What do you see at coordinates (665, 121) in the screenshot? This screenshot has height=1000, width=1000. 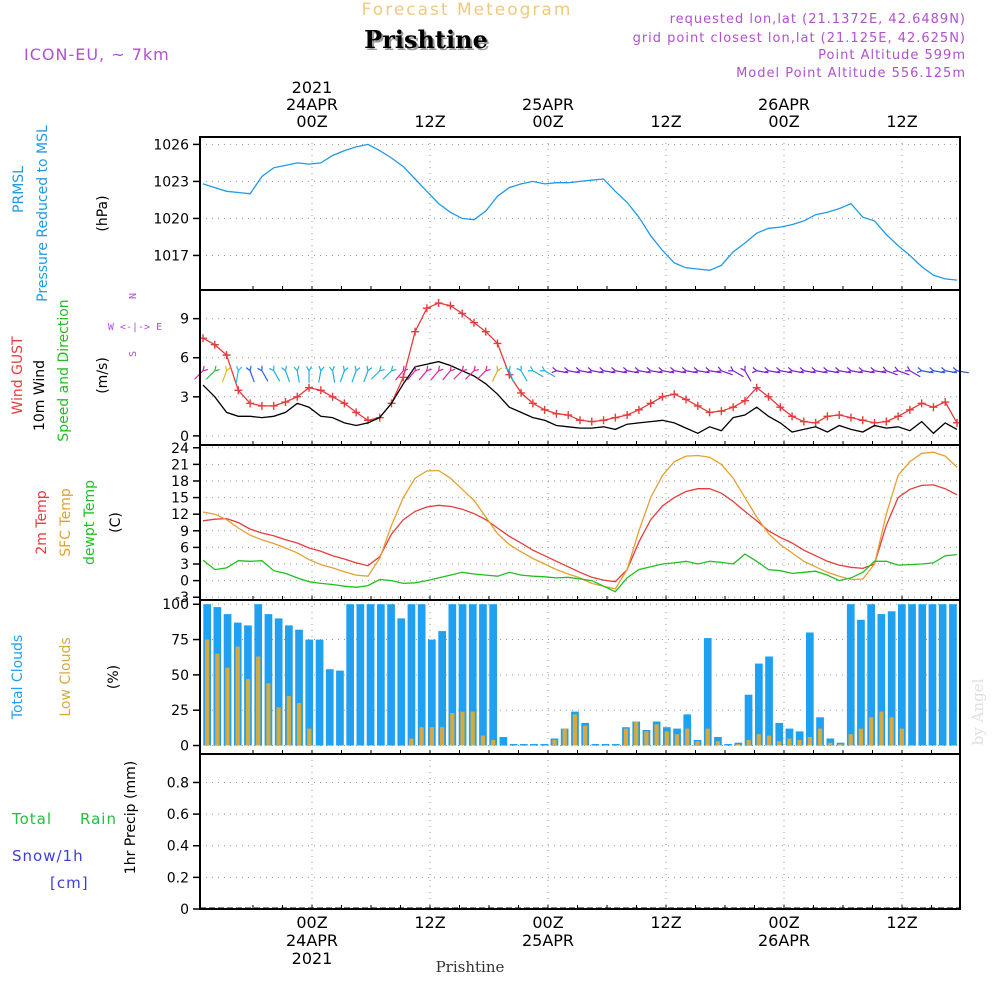 I see `top-time-label: 12Z` at bounding box center [665, 121].